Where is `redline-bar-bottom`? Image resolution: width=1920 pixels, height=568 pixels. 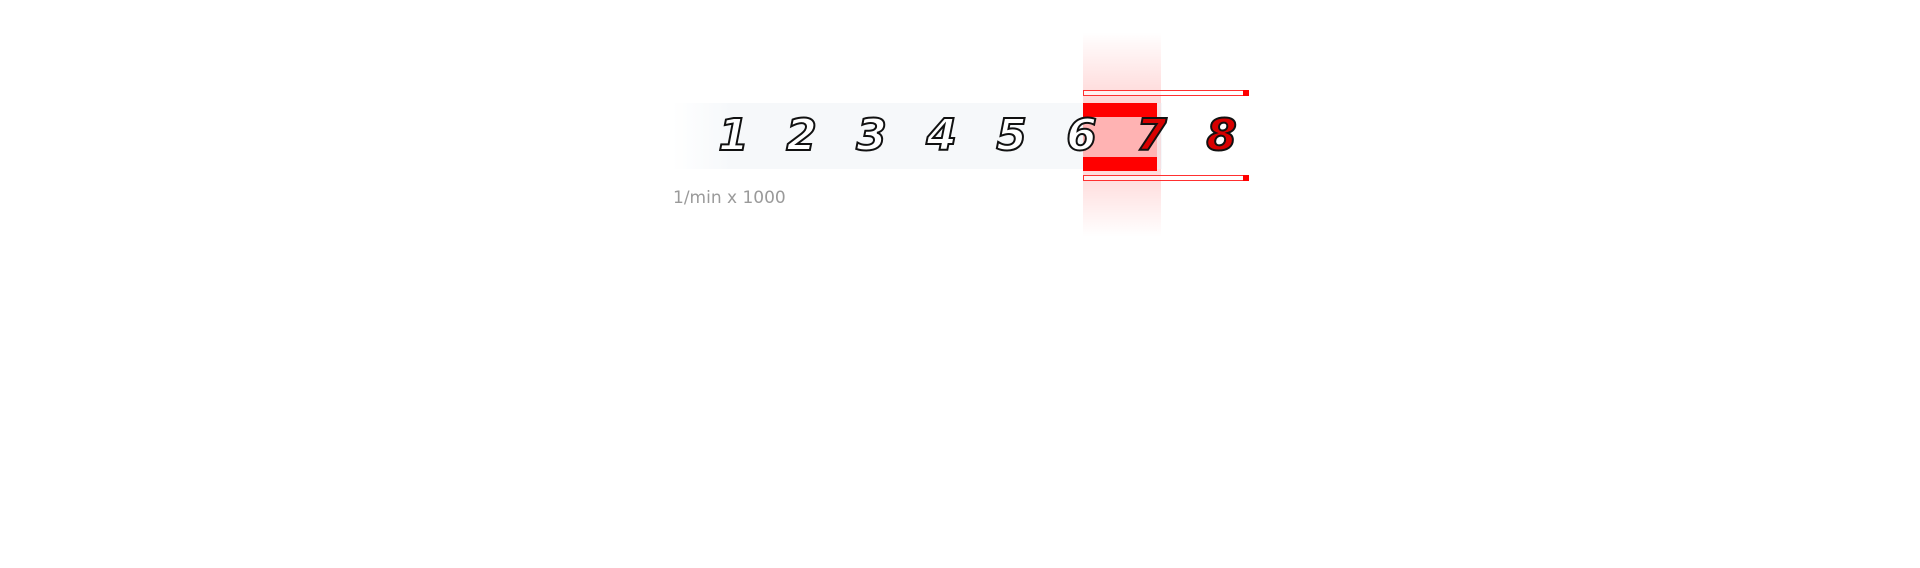
redline-bar-bottom is located at coordinates (1120, 164).